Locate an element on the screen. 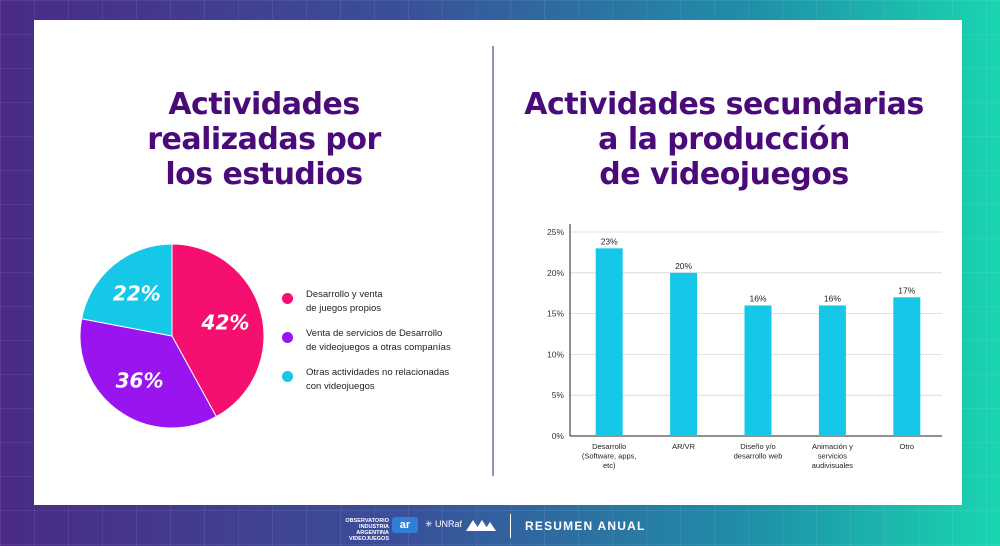  y-tick-label: 25% is located at coordinates (555, 232).